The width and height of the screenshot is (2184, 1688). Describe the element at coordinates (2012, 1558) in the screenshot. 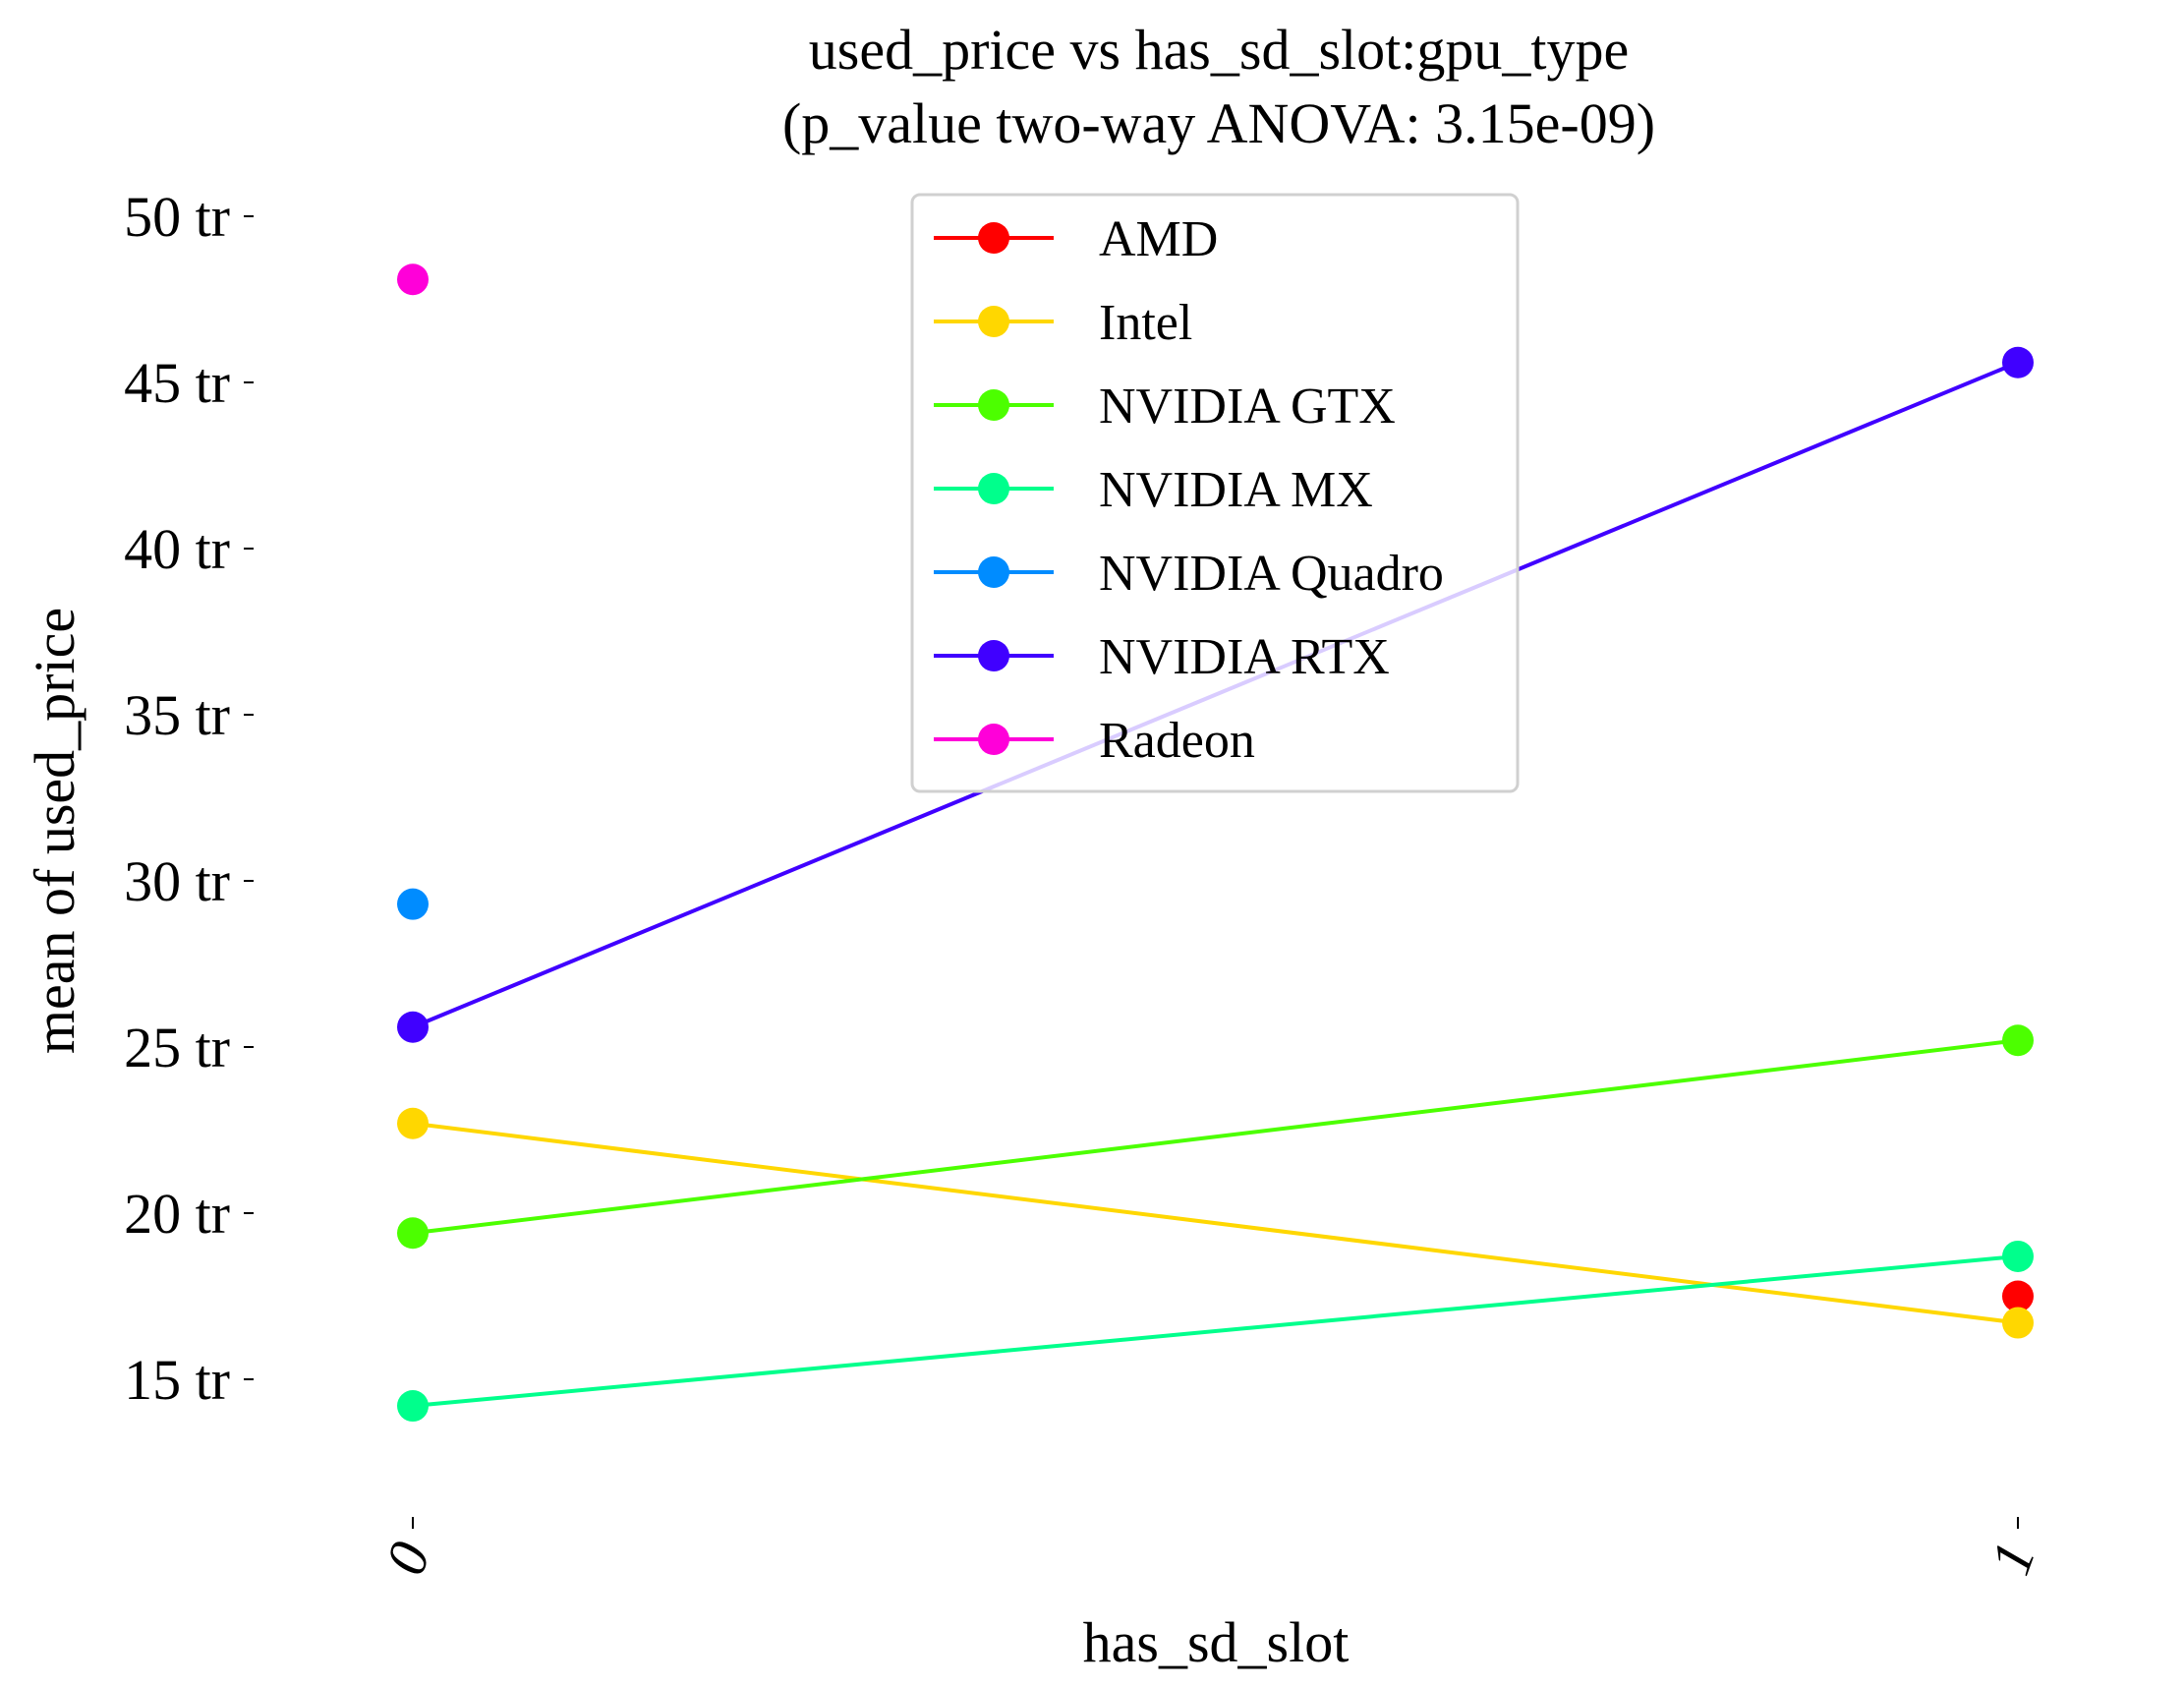

I see `x-tick-label: 1` at that location.